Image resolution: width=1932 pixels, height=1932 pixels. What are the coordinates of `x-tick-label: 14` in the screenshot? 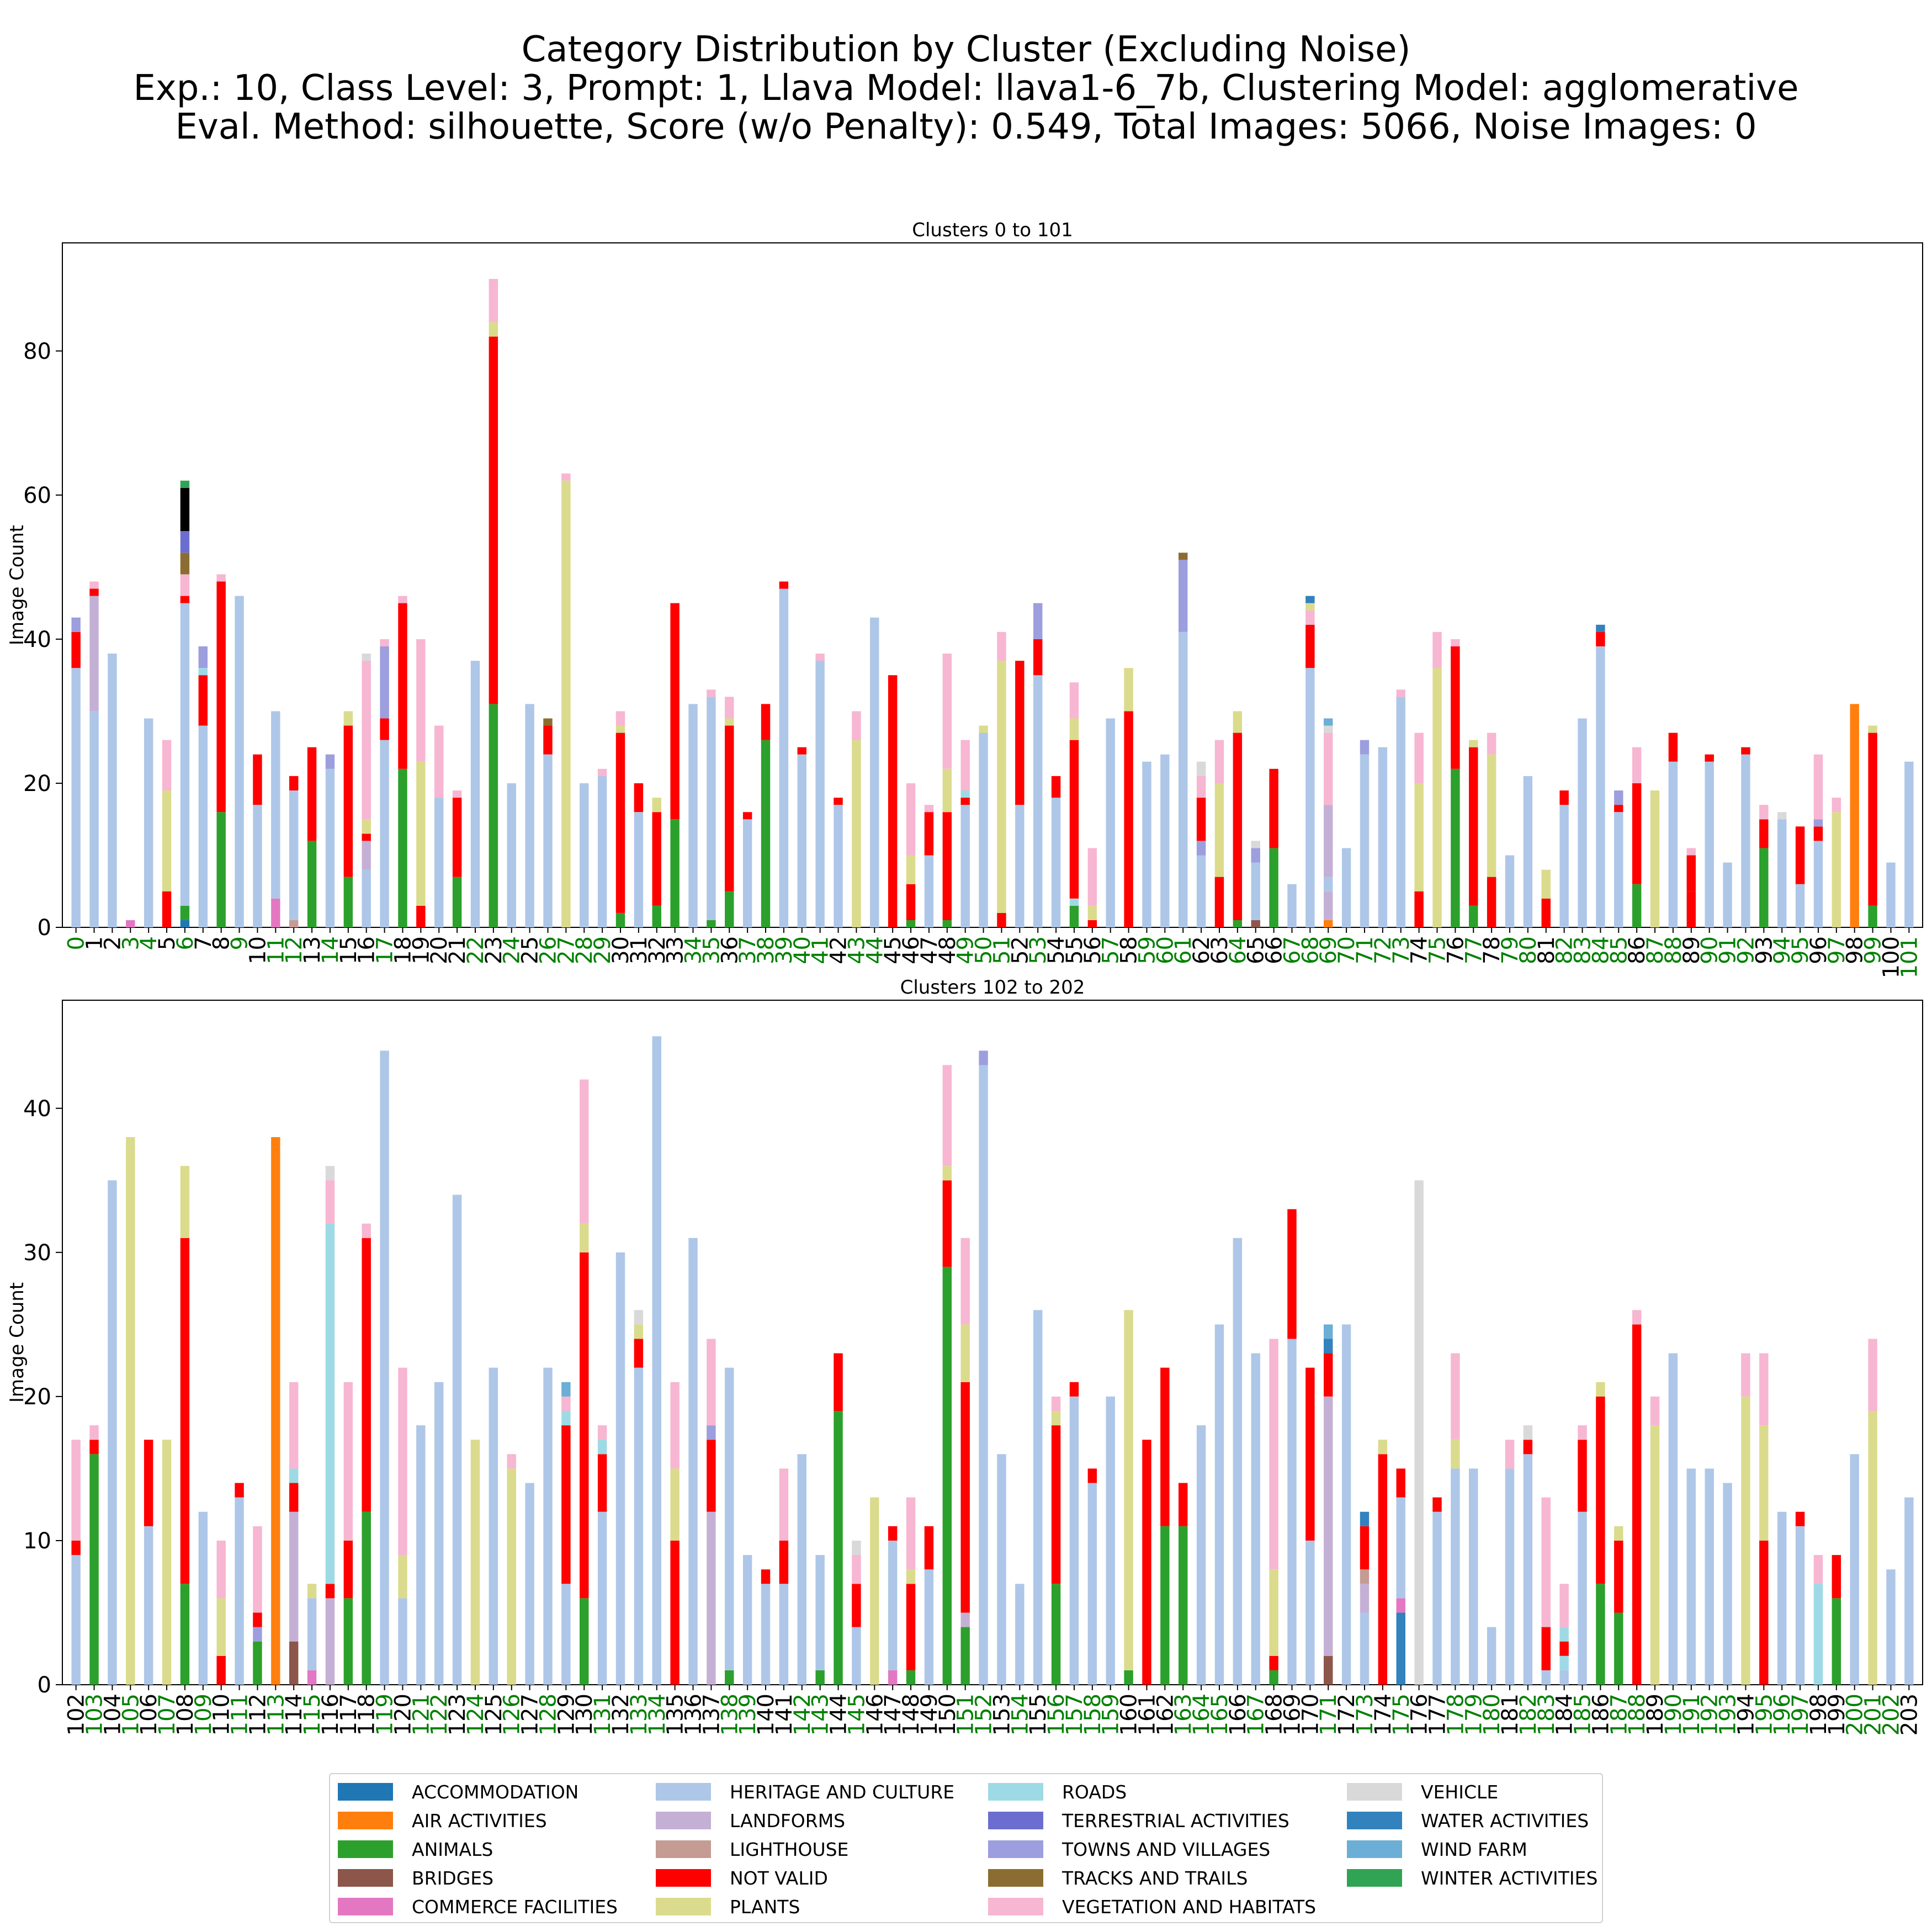 It's located at (330, 950).